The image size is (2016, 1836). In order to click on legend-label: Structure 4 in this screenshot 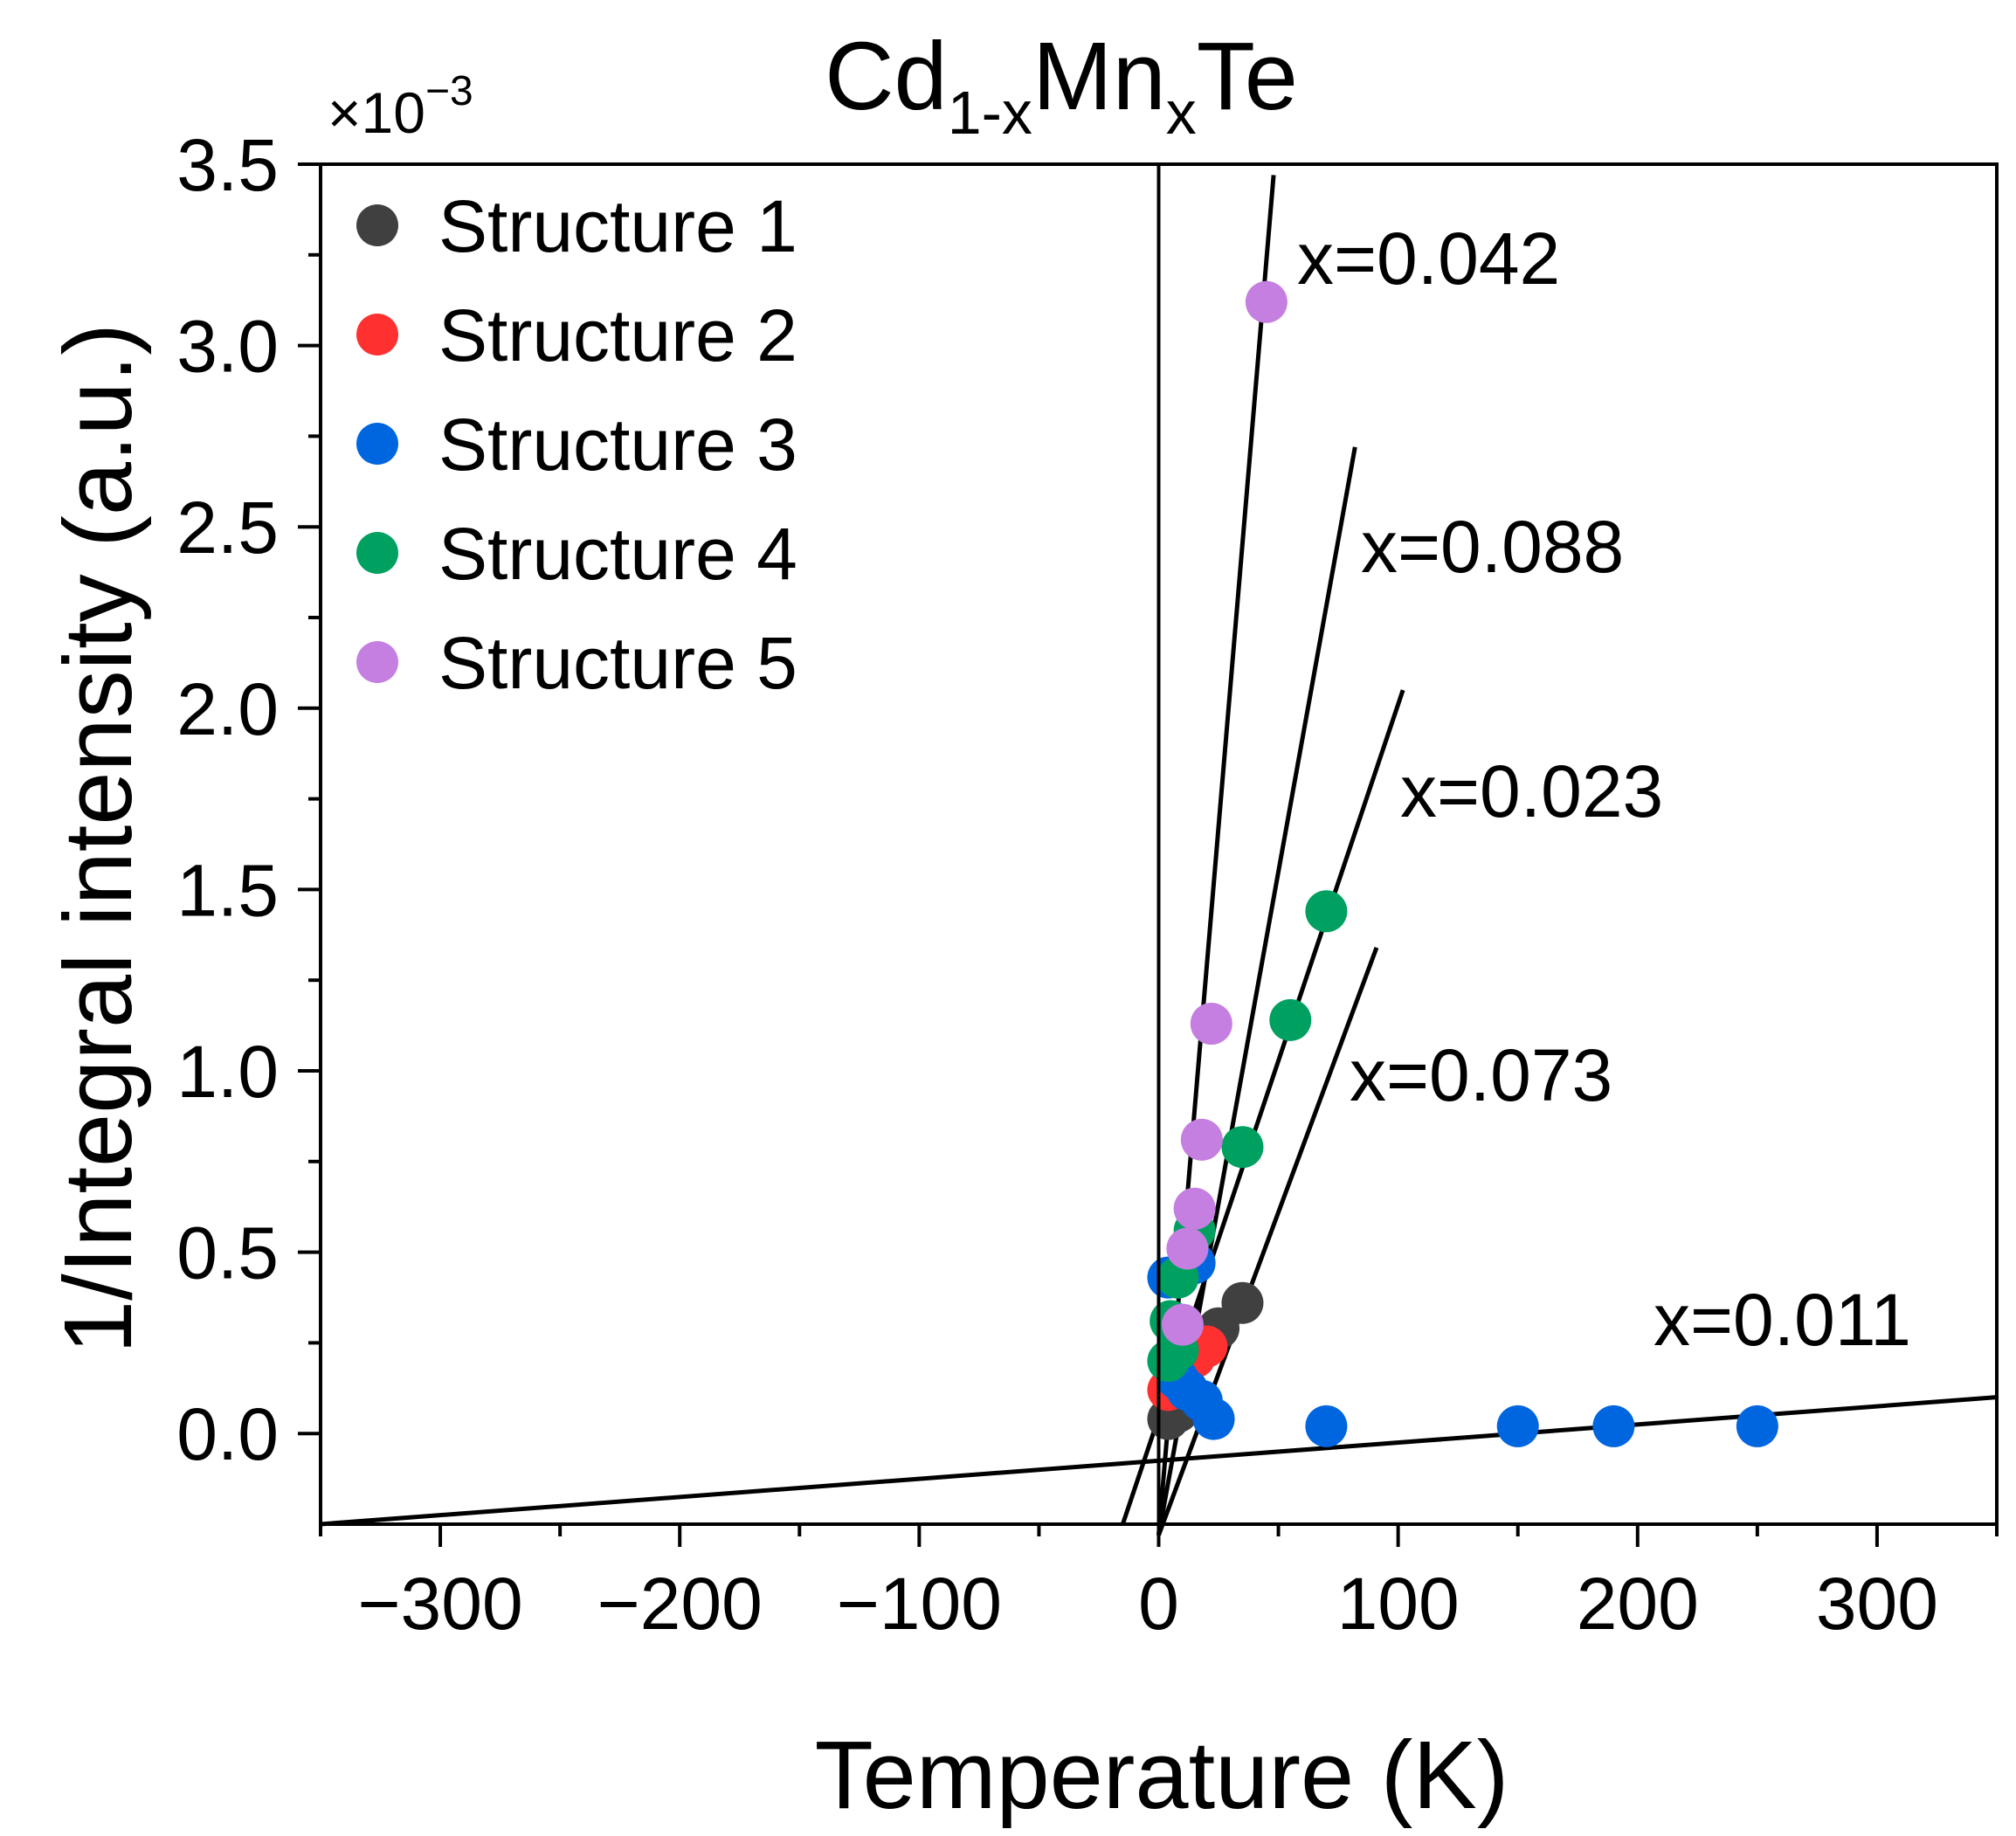, I will do `click(617, 554)`.